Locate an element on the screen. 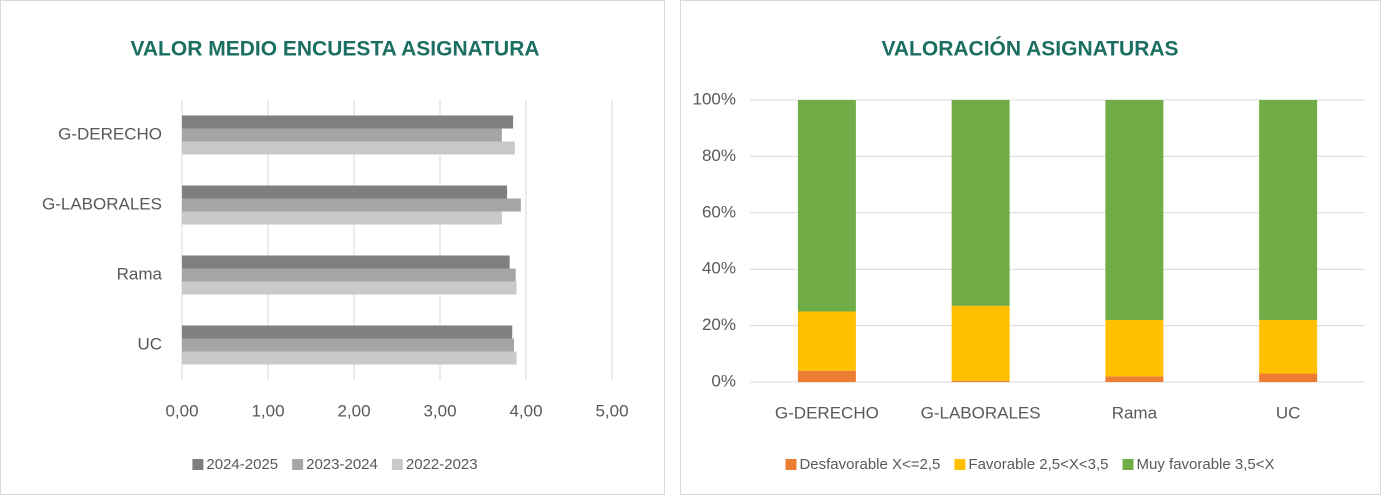 This screenshot has width=1381, height=495. x-tick-label: 0,00 is located at coordinates (181, 410).